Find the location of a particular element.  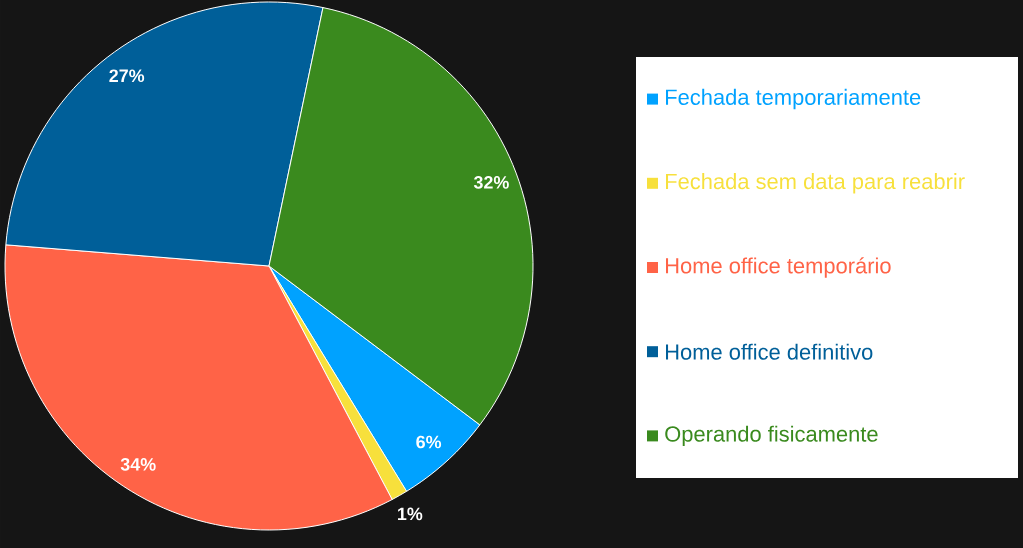

legend-label: Fechada sem data para reabrir is located at coordinates (815, 183).